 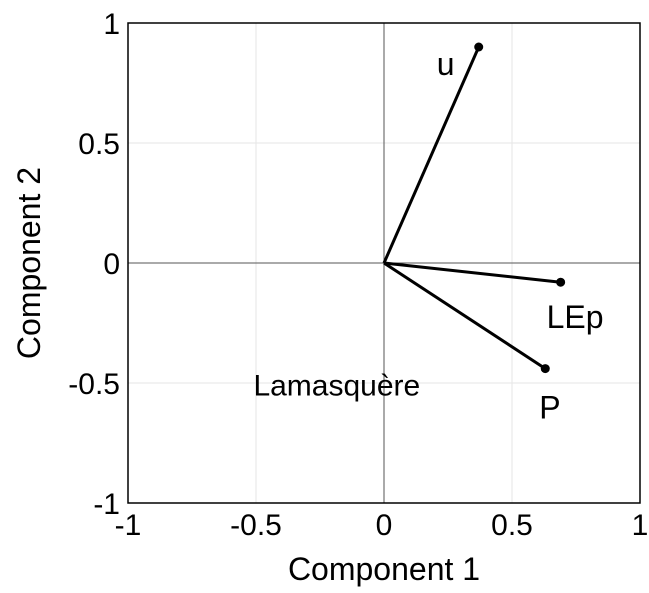 What do you see at coordinates (94, 264) in the screenshot?
I see `y-tick-labels: -1 -0.5 0 0.5 1` at bounding box center [94, 264].